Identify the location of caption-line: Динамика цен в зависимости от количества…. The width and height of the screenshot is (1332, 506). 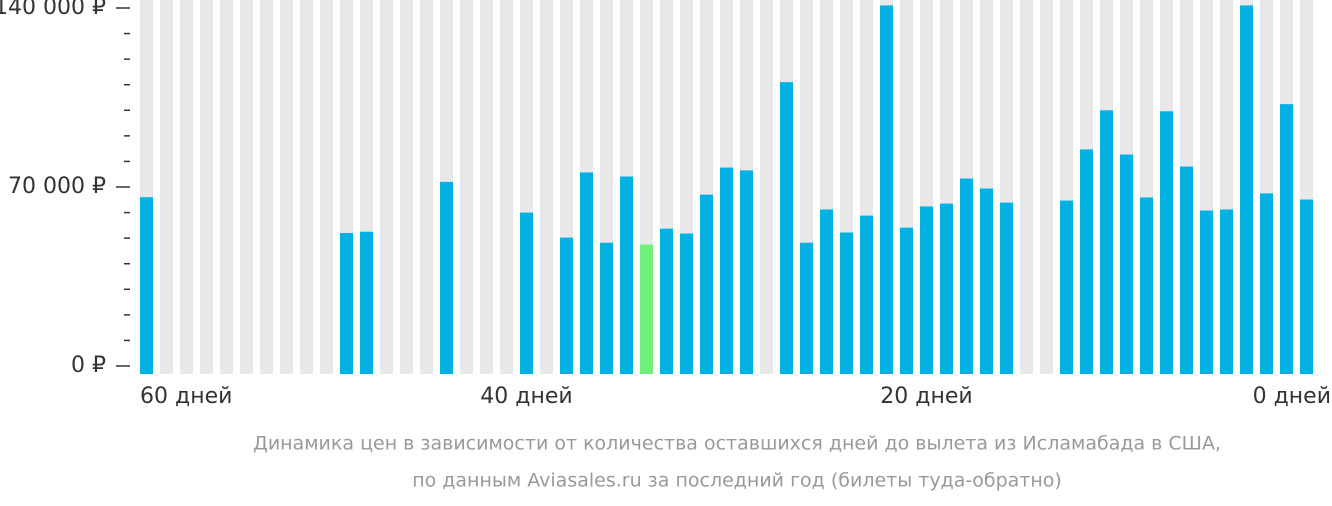
(737, 444).